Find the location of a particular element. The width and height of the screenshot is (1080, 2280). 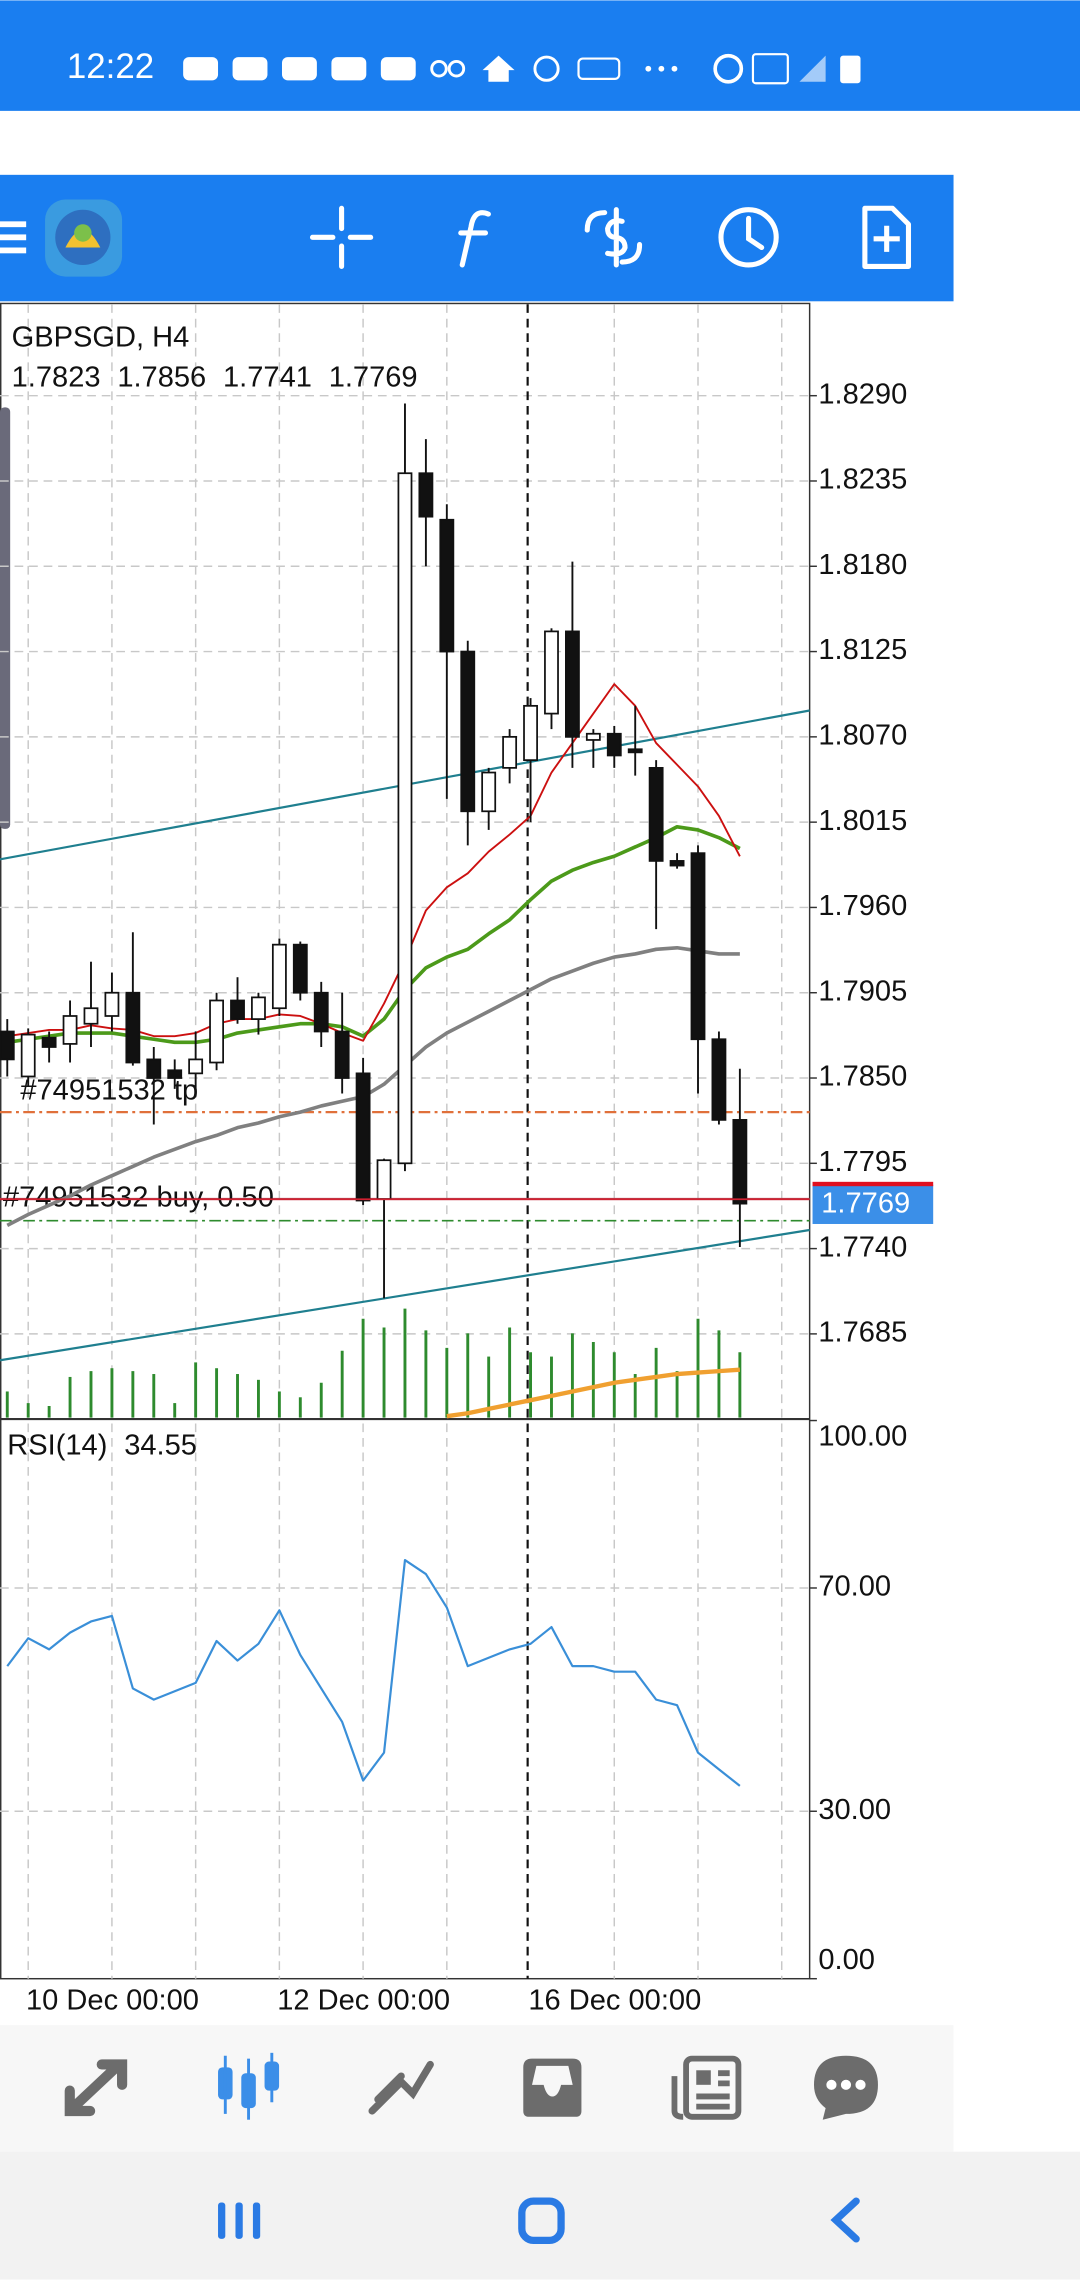

trendline is located at coordinates (405, 1295).